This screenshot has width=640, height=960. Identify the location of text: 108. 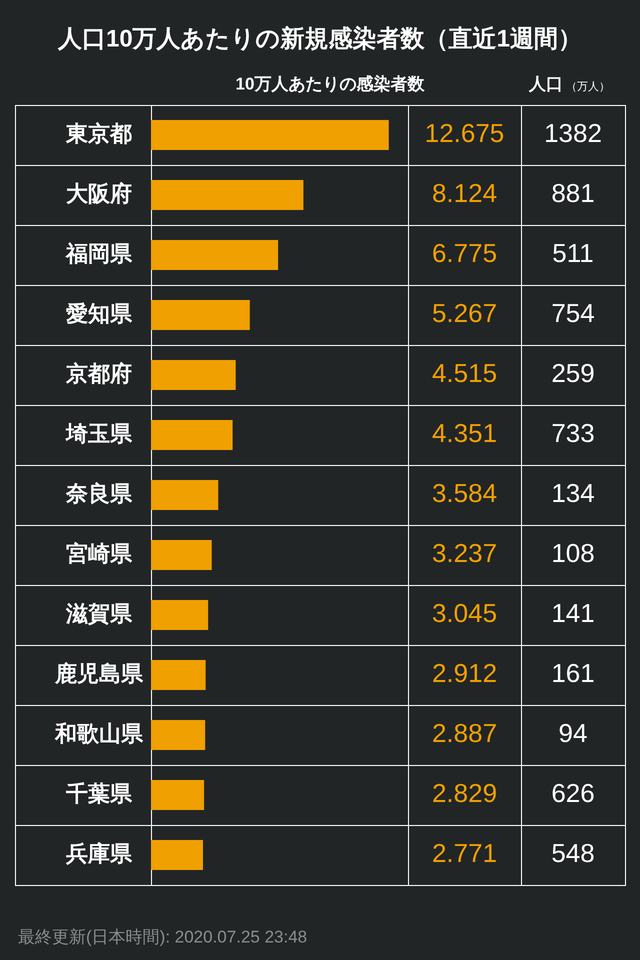
(573, 553).